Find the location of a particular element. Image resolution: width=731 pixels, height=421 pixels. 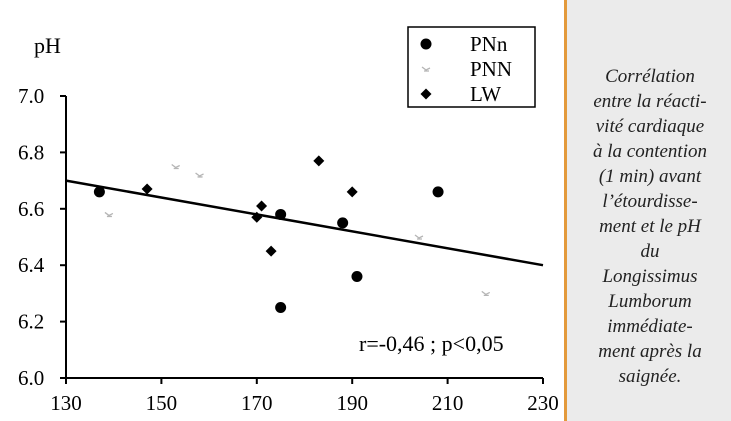

y-tick-label: 6.6 is located at coordinates (31, 209).